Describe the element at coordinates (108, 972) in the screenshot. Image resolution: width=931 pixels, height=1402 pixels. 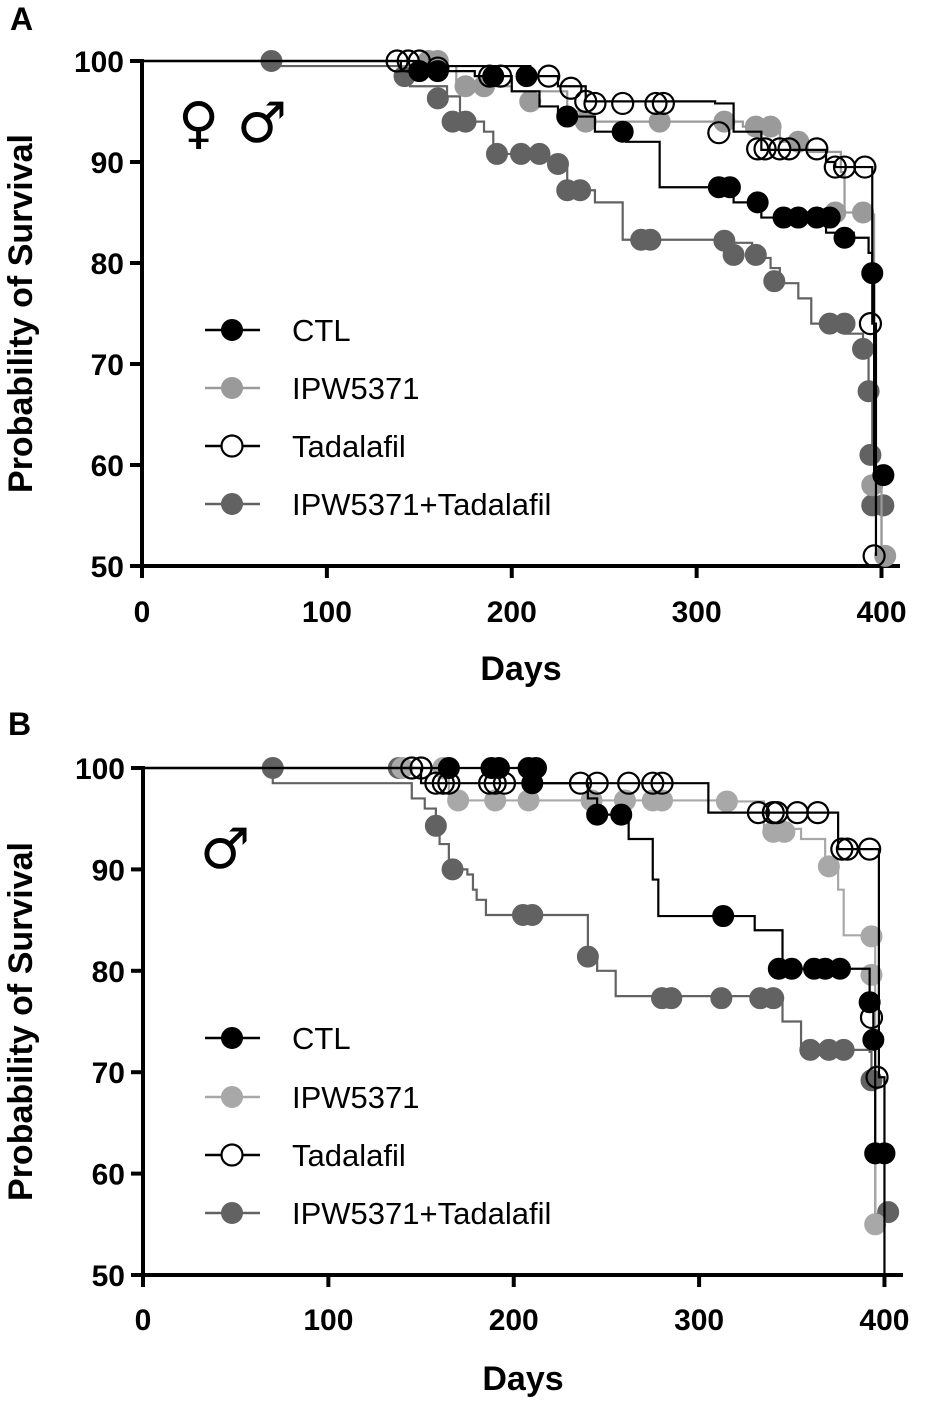
I see `y-tick-label: 80` at that location.